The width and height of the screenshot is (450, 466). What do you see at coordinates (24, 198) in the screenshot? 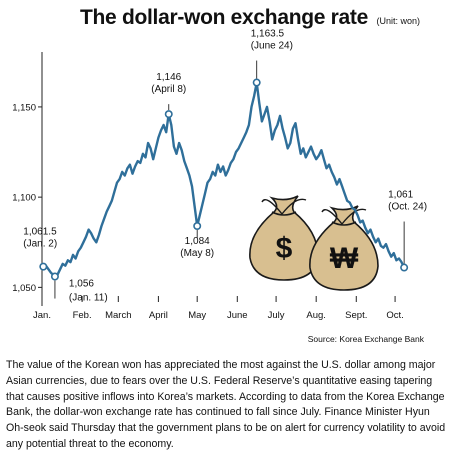
I see `y-tick-label: 1,100` at bounding box center [24, 198].